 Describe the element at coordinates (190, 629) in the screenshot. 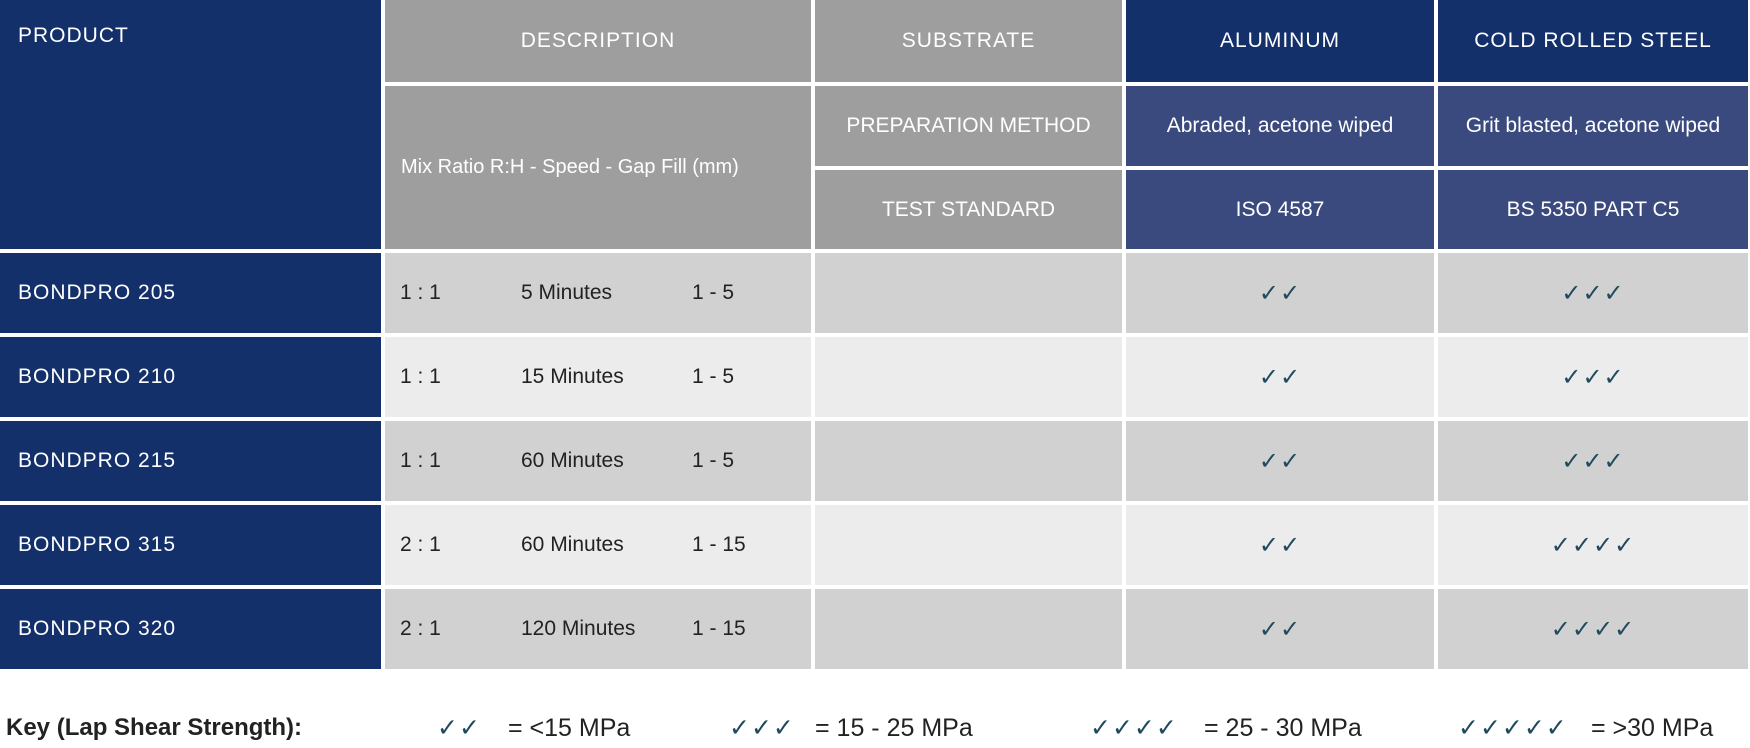

I see `product-name: BONDPRO 320` at that location.